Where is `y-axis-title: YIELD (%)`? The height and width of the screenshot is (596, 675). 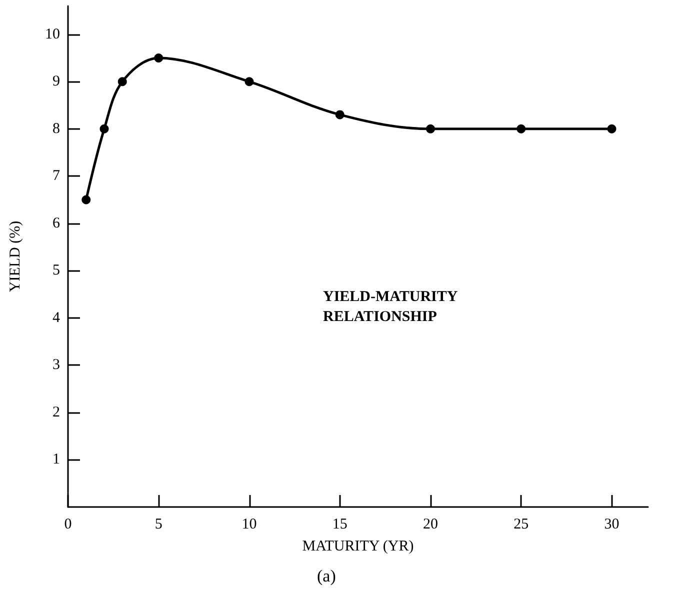
y-axis-title: YIELD (%) is located at coordinates (16, 256).